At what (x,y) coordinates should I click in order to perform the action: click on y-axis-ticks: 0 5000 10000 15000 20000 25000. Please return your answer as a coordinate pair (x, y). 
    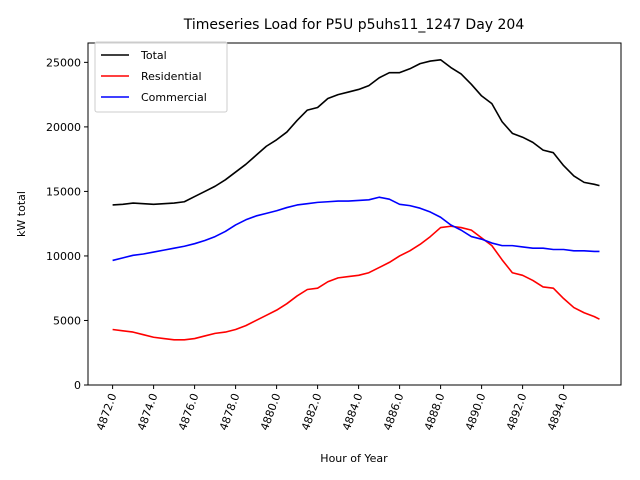
    Looking at the image, I should click on (67, 224).